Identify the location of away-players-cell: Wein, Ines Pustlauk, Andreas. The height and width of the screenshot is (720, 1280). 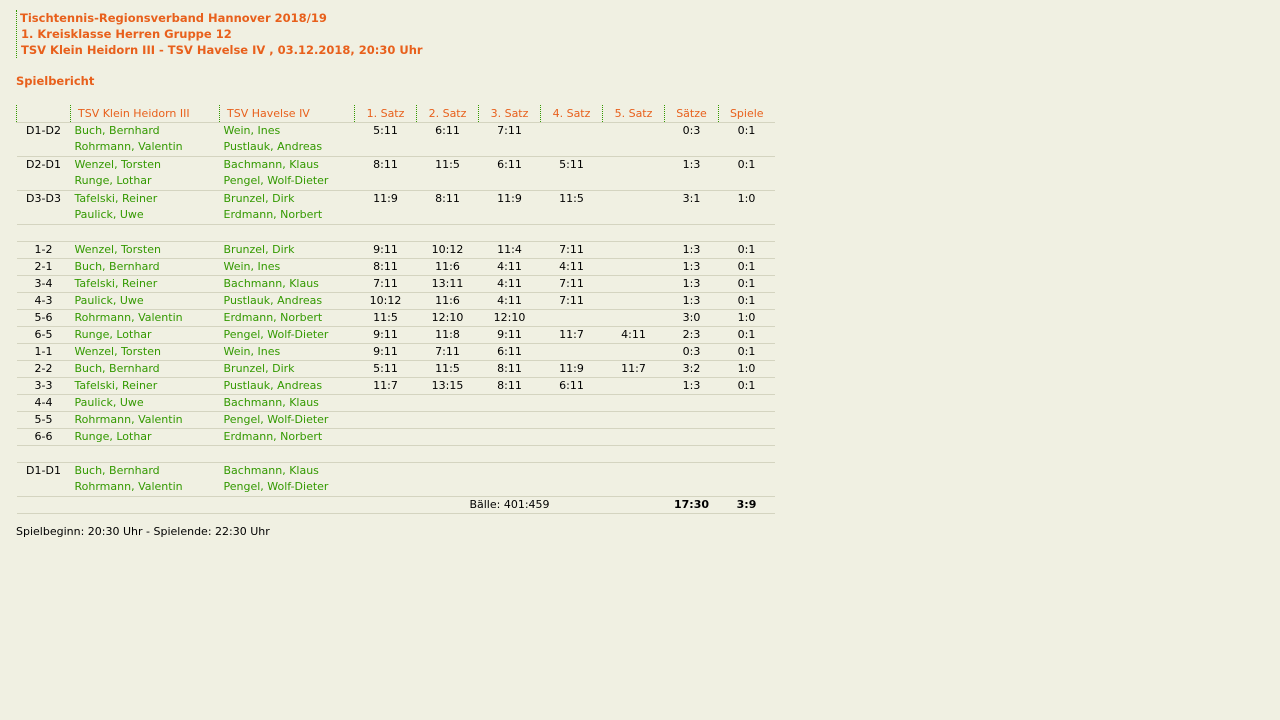
(287, 139).